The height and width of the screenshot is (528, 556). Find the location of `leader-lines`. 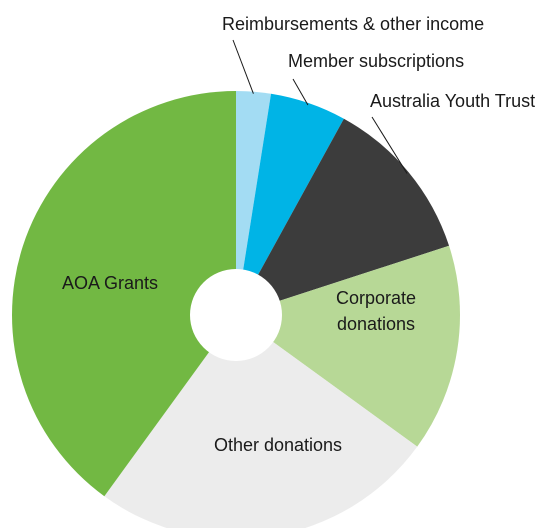

leader-lines is located at coordinates (320, 106).